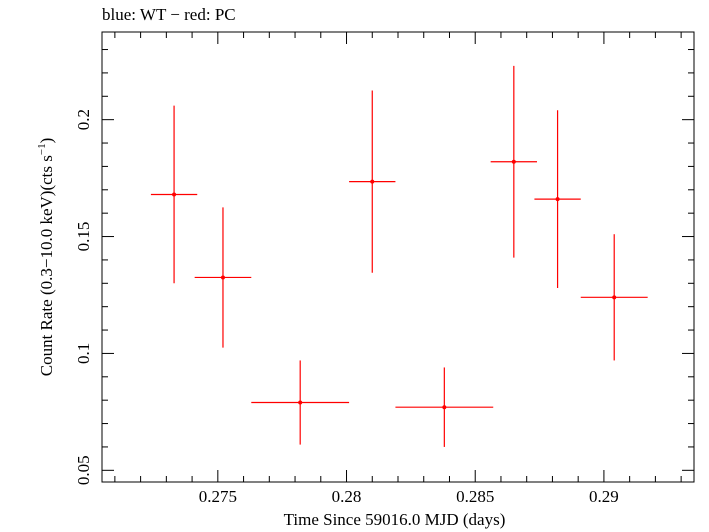 Image resolution: width=709 pixels, height=532 pixels. I want to click on x-tick-label: 0.28, so click(347, 496).